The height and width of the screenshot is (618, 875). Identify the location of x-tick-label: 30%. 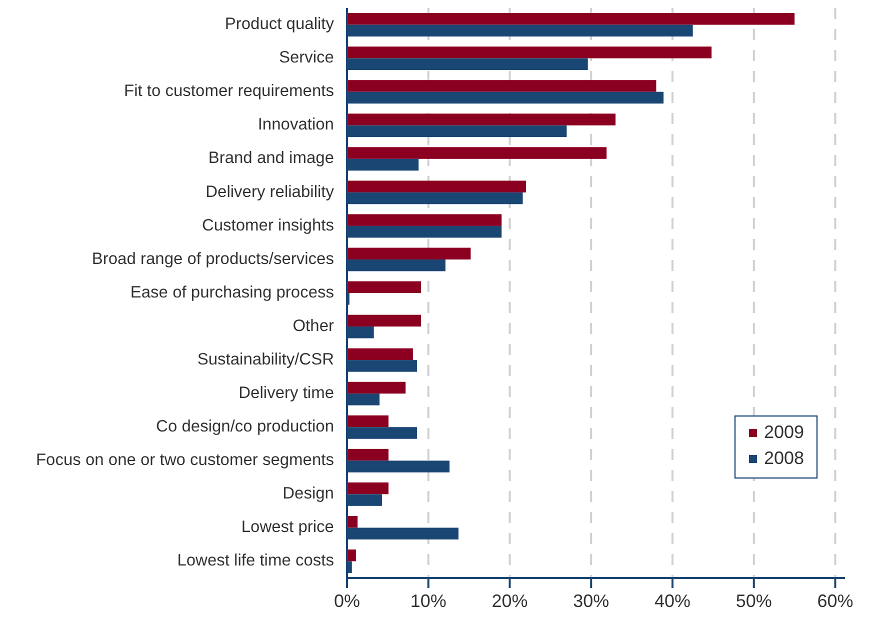
(591, 601).